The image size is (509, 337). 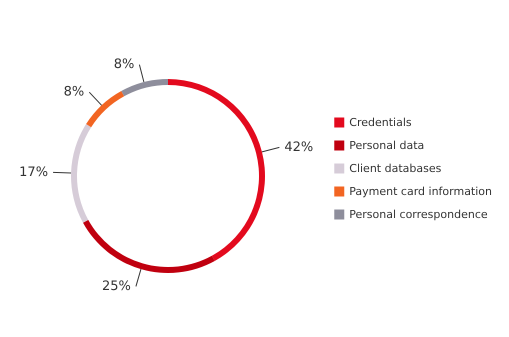 I want to click on legend-label: Client databases, so click(x=395, y=168).